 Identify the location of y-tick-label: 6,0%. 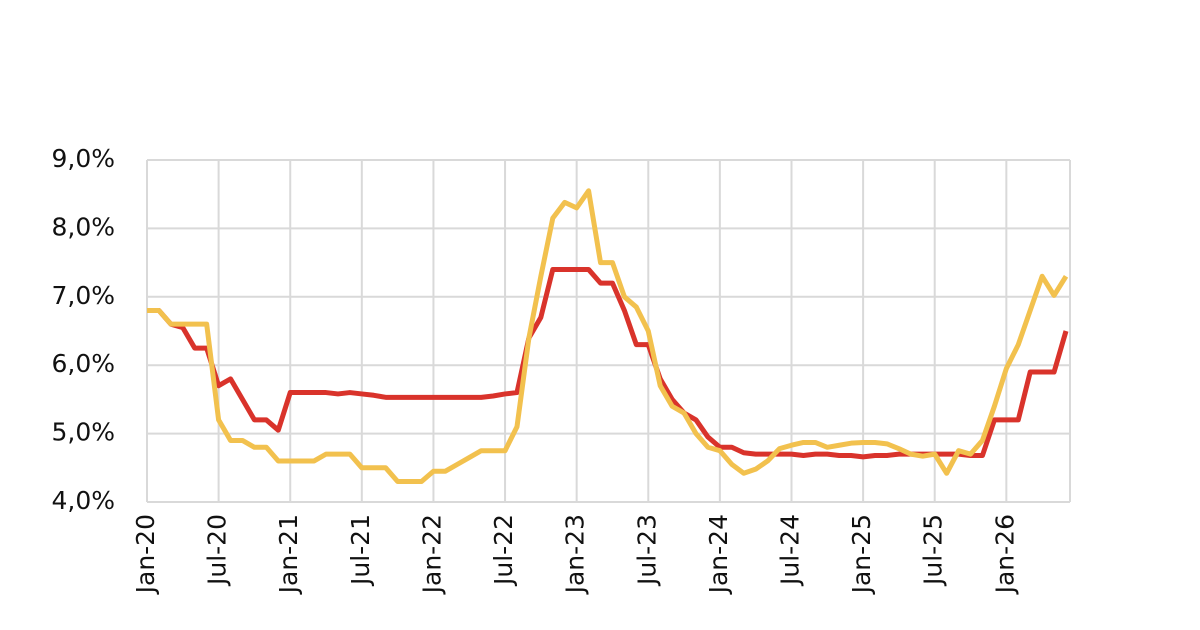
(83, 363).